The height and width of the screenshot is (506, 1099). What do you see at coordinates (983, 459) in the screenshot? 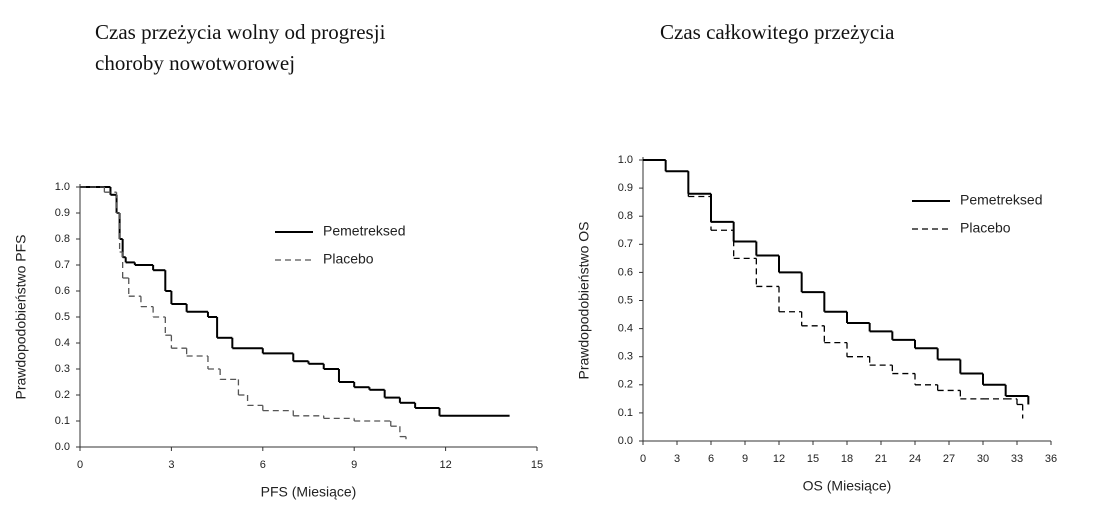
I see `x-tick-label: 30` at bounding box center [983, 459].